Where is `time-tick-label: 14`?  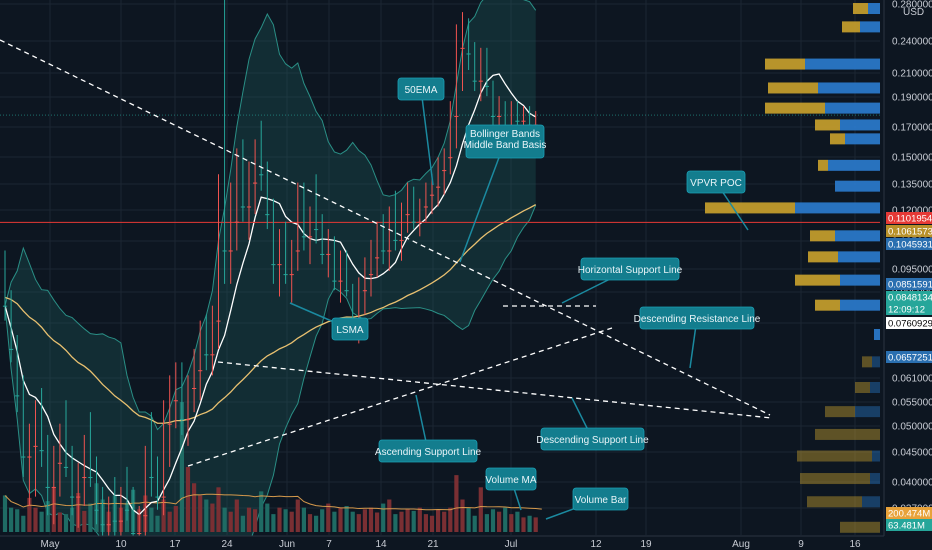 time-tick-label: 14 is located at coordinates (381, 544).